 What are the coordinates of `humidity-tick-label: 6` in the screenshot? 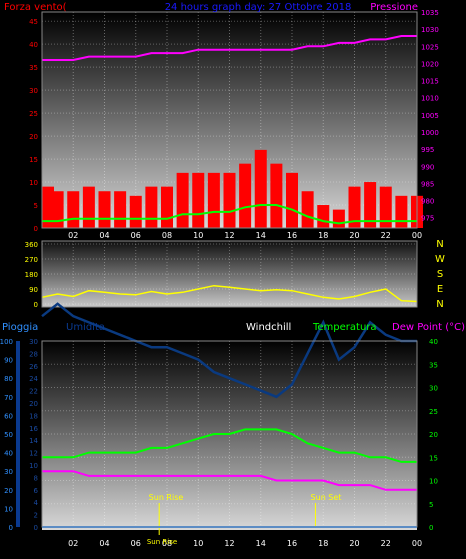 It's located at (36, 491).